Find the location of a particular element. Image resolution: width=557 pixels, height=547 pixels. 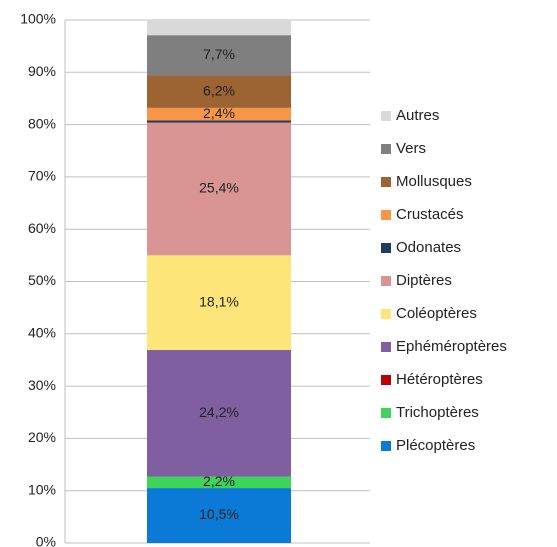

data-label: 2,4% is located at coordinates (219, 113).